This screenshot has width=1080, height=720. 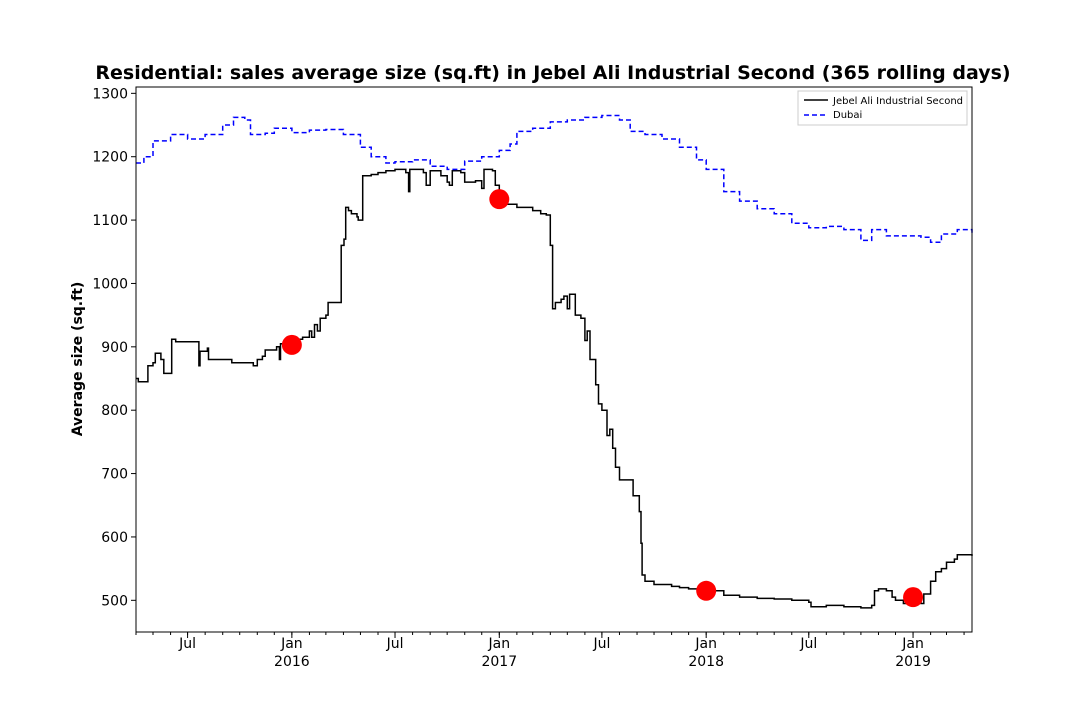 I want to click on x-tick-year-label: 2017, so click(x=499, y=662).